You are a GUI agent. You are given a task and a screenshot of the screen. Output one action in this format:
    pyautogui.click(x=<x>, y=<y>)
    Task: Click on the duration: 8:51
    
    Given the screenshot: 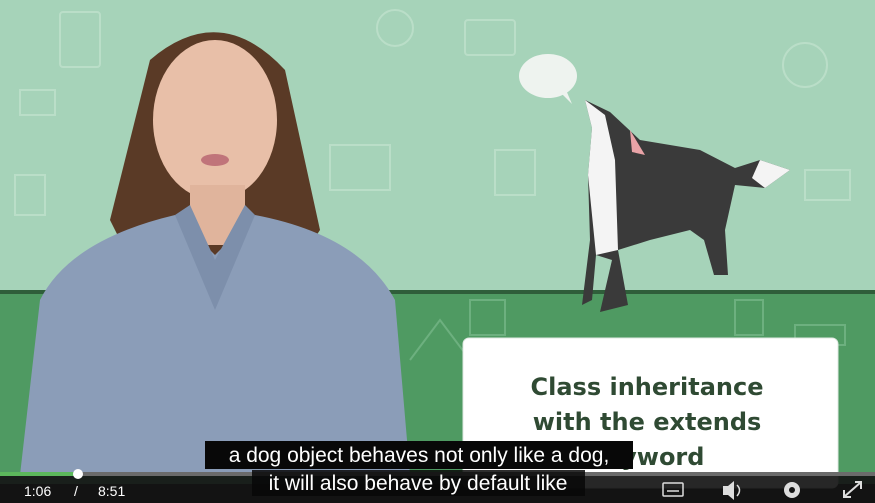 What is the action you would take?
    pyautogui.click(x=111, y=491)
    